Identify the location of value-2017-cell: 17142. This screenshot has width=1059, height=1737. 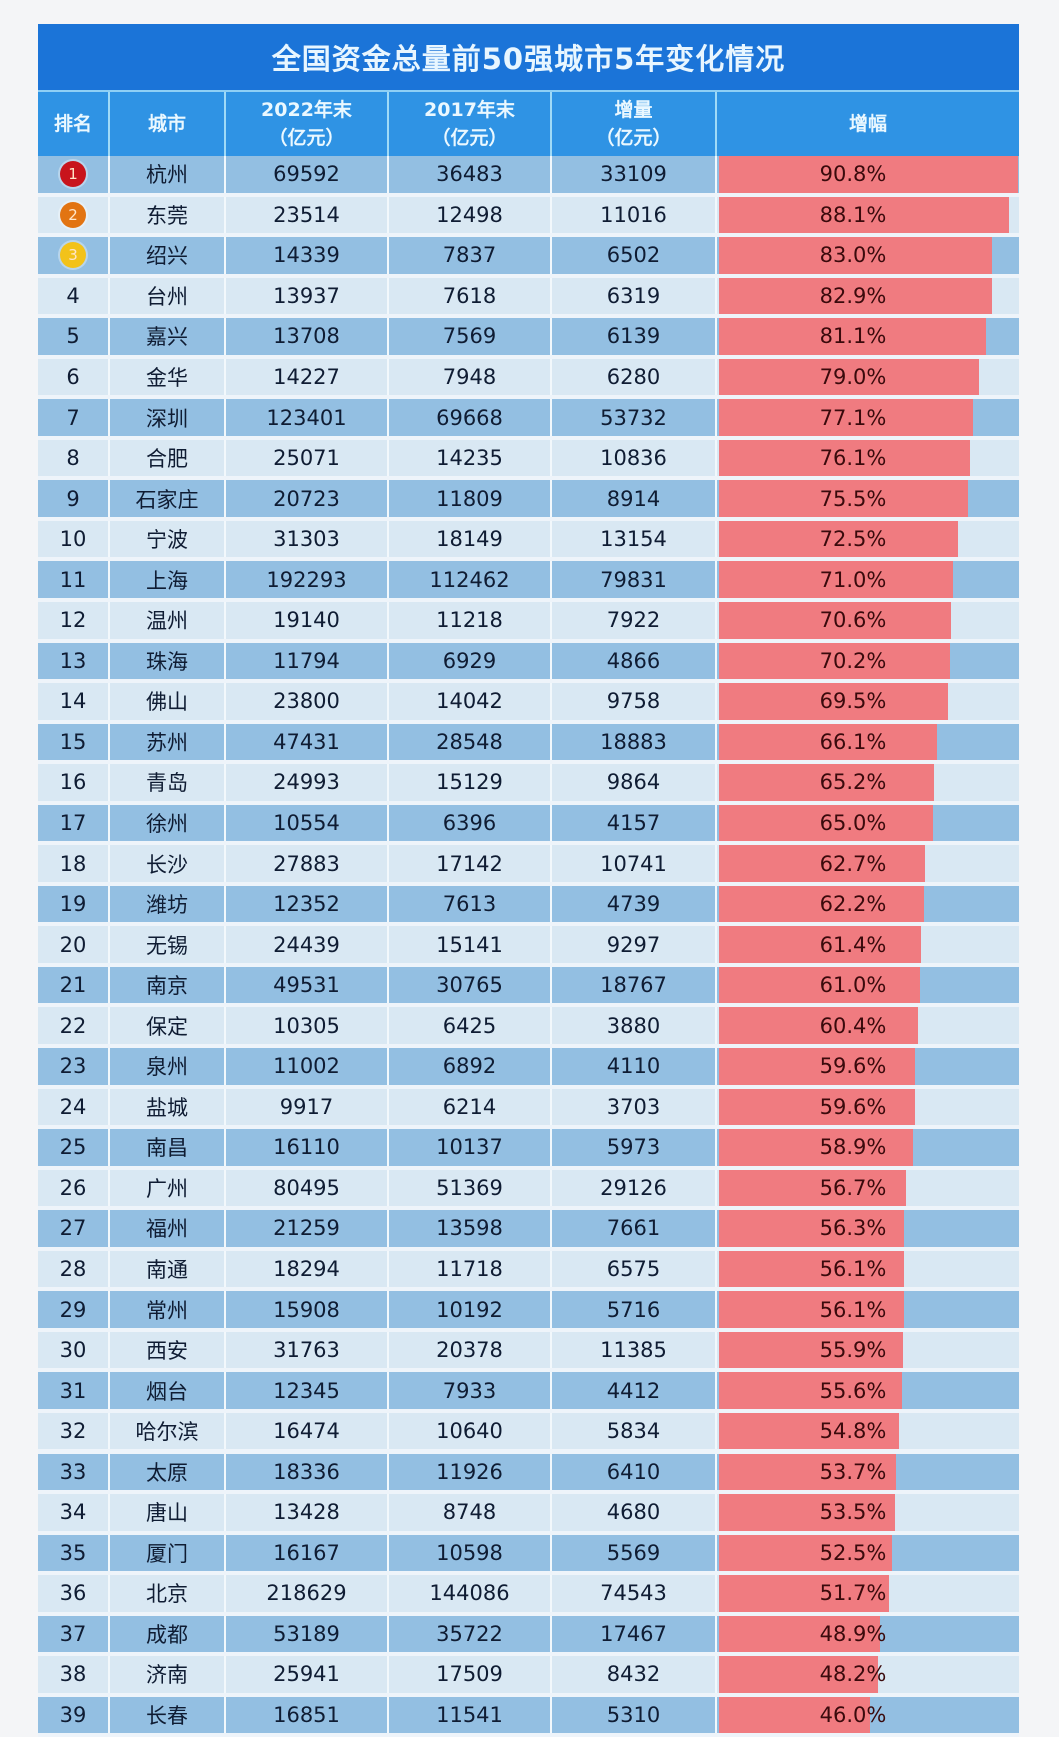
(470, 863).